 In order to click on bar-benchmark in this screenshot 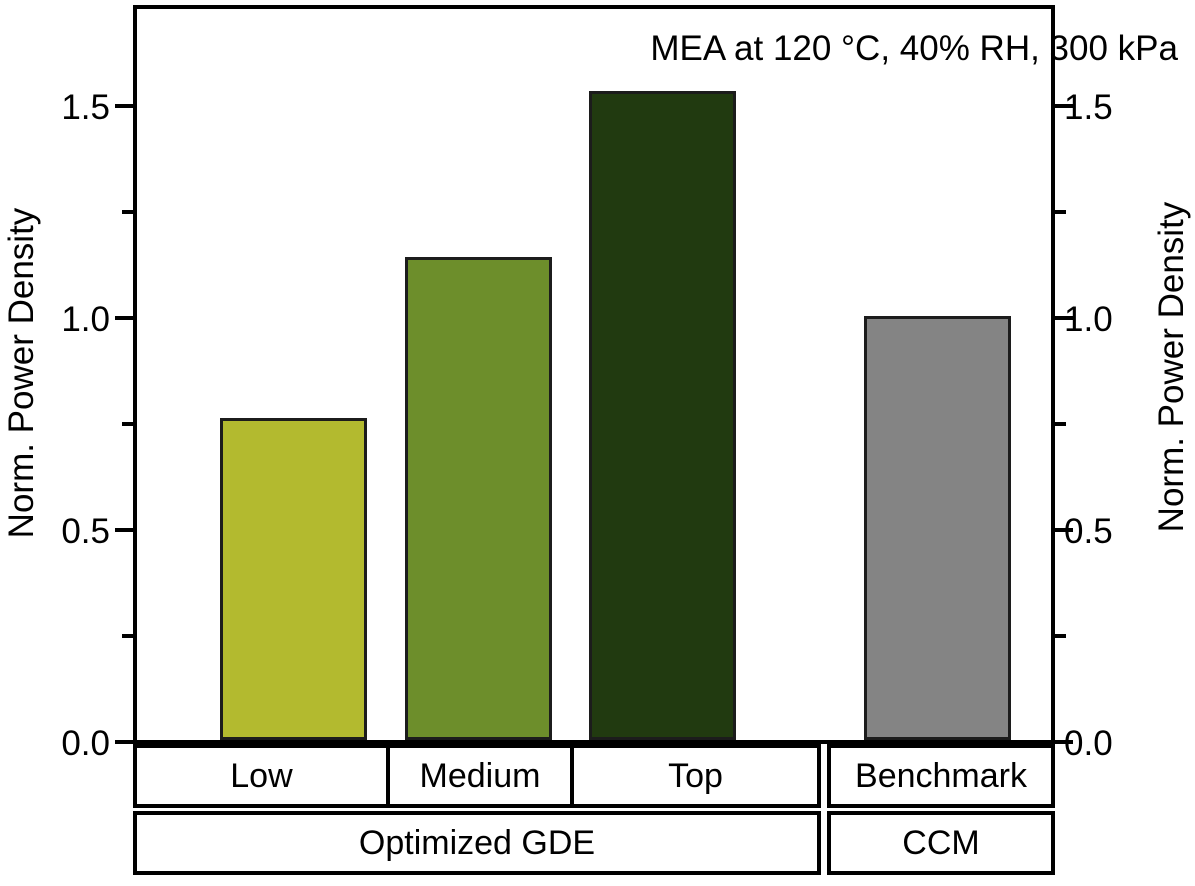, I will do `click(937, 528)`.